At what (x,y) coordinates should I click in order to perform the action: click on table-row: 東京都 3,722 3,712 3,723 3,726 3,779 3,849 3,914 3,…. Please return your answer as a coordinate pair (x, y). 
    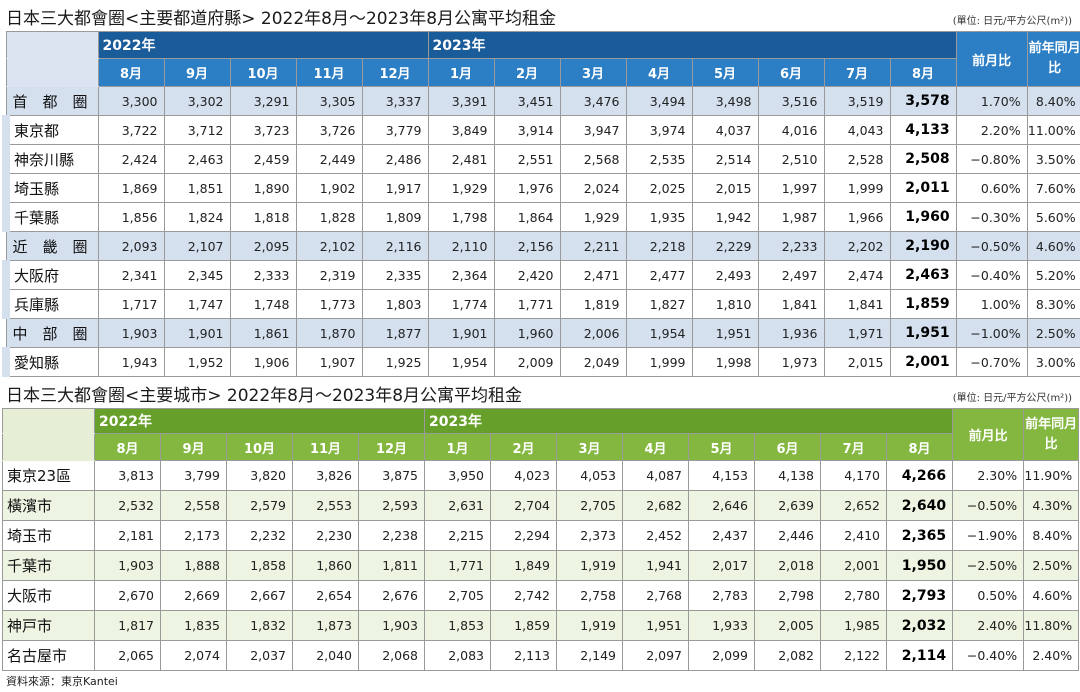
    Looking at the image, I should click on (541, 130).